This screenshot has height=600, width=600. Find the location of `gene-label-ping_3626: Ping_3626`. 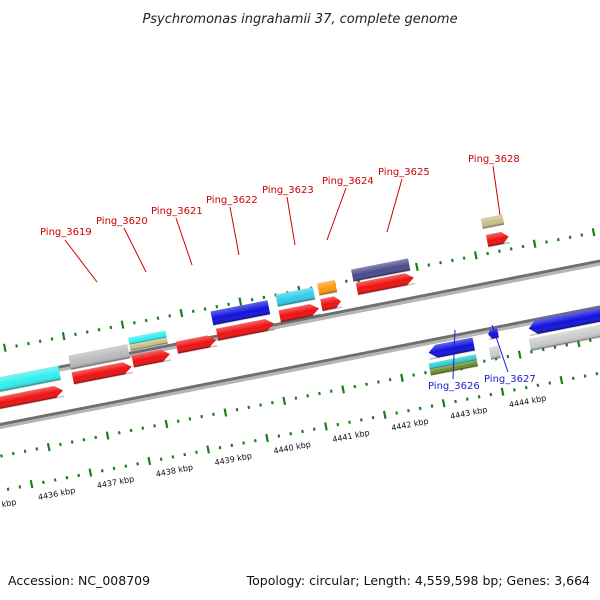

gene-label-ping_3626: Ping_3626 is located at coordinates (454, 386).